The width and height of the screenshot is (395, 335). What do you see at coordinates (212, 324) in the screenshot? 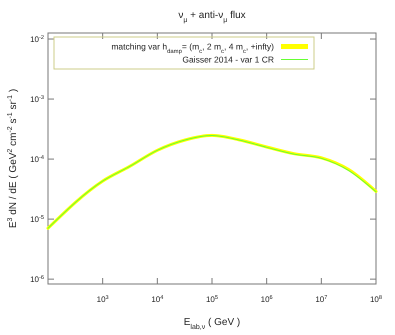
I see `x-axis-title: E$_{lab,ν}$ ( GeV )` at bounding box center [212, 324].